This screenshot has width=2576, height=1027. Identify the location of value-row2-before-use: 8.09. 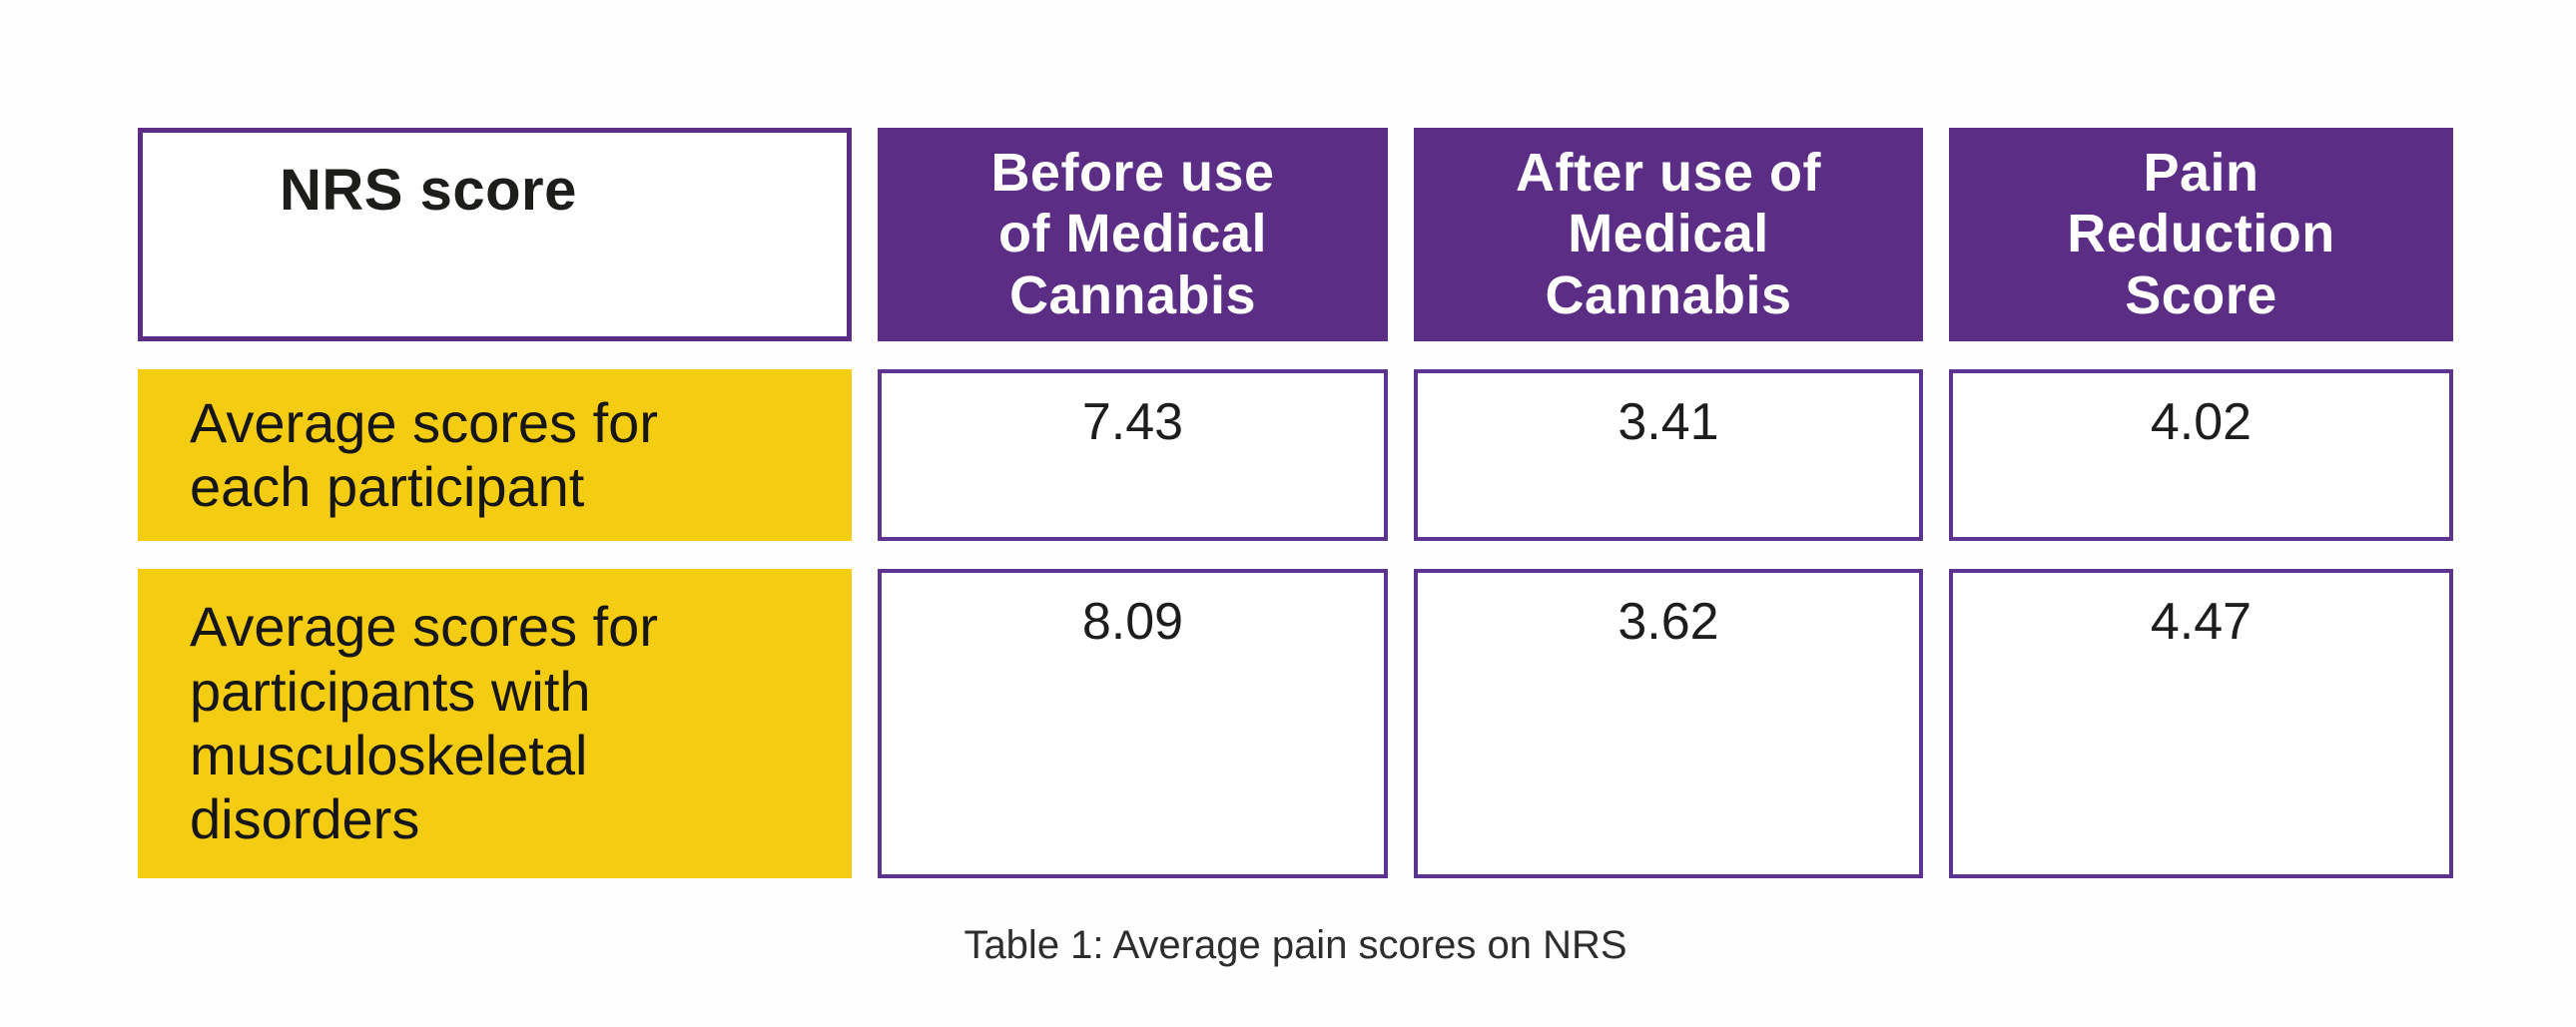
(1132, 622).